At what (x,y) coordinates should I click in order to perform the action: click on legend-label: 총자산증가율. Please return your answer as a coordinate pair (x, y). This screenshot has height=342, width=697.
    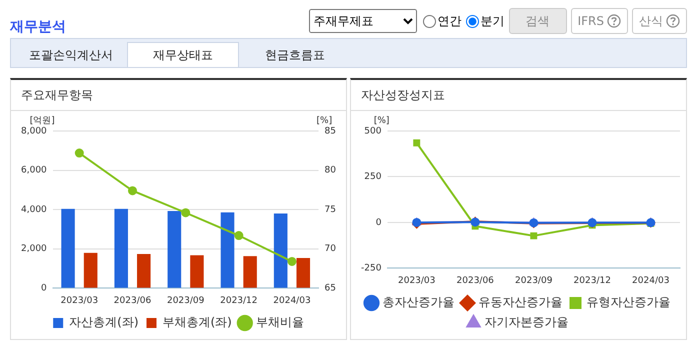
    Looking at the image, I should click on (418, 302).